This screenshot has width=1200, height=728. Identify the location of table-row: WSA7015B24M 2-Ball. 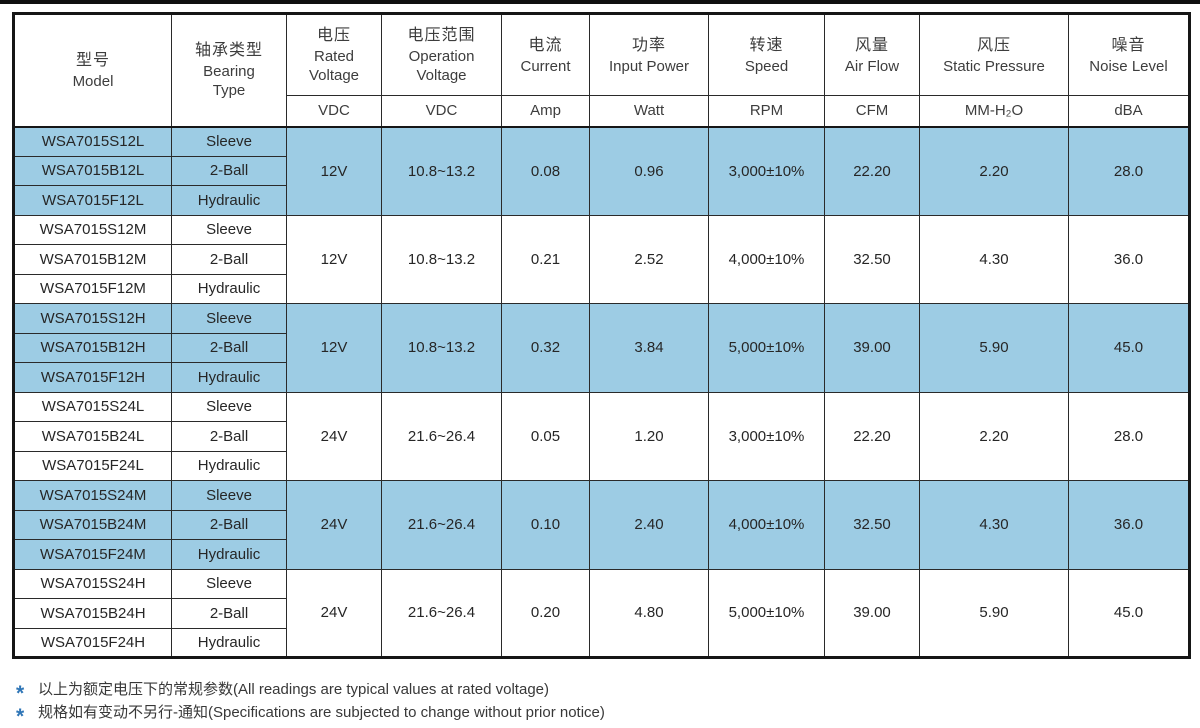
(601, 524).